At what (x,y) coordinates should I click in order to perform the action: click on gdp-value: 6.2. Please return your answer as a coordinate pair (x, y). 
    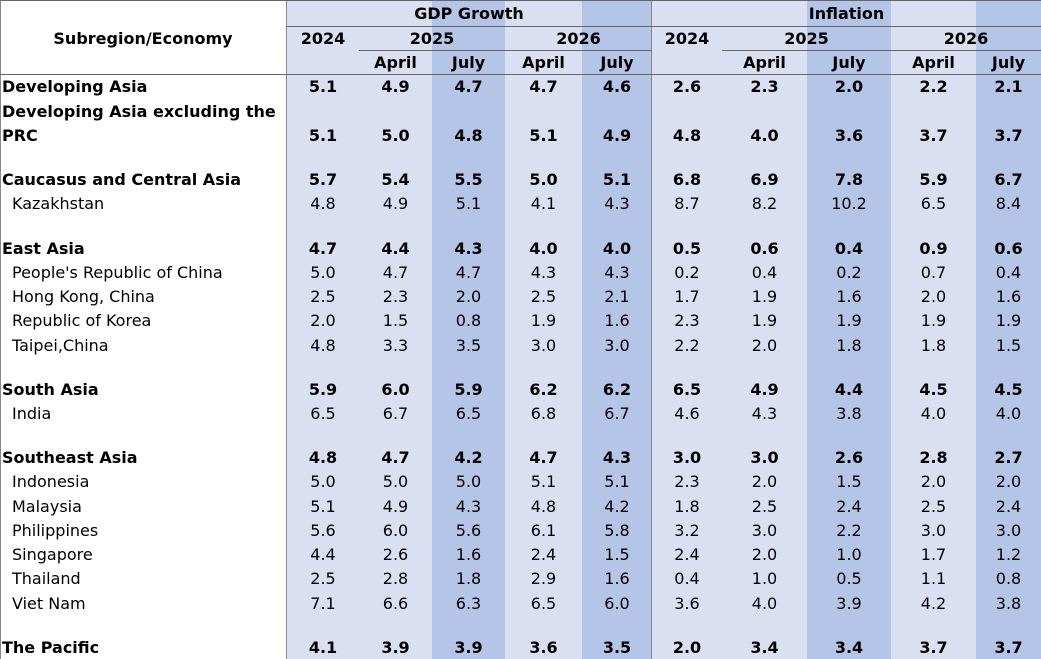
    Looking at the image, I should click on (617, 389).